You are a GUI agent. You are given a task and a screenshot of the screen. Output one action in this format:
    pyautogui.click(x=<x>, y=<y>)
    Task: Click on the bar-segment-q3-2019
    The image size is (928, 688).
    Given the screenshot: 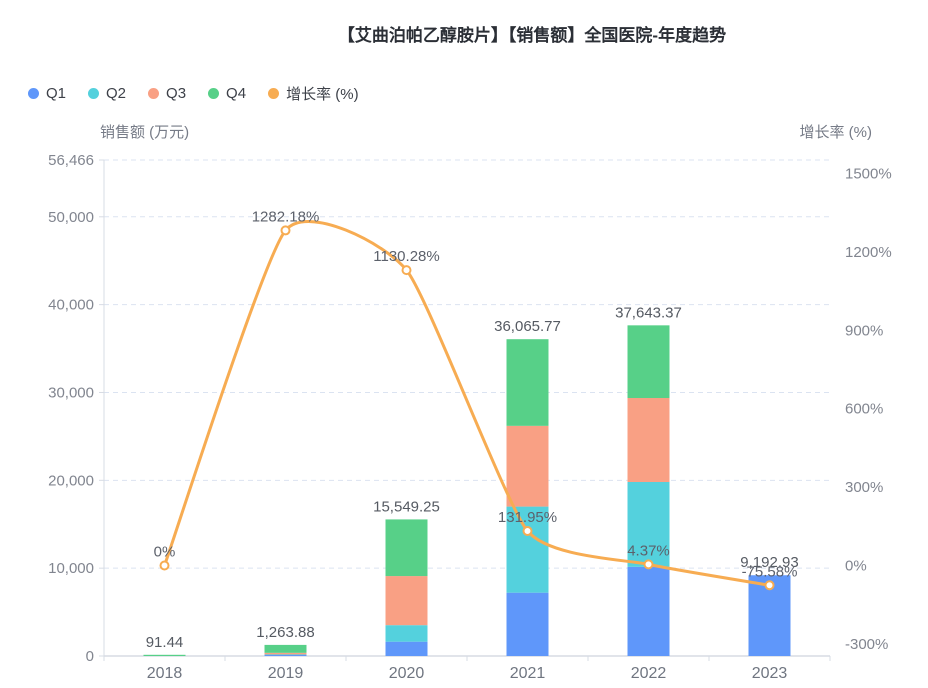 What is the action you would take?
    pyautogui.click(x=285, y=653)
    